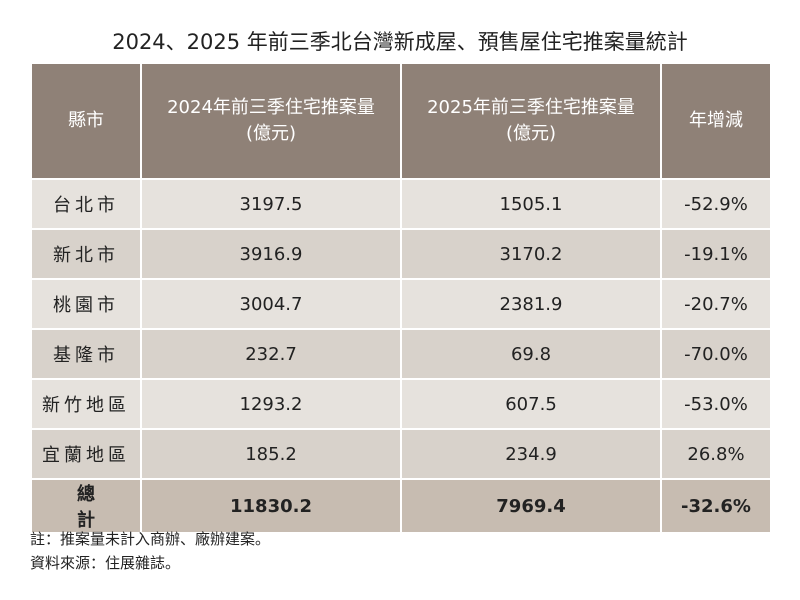 Image resolution: width=800 pixels, height=600 pixels. What do you see at coordinates (86, 254) in the screenshot?
I see `region-cell: 新北市` at bounding box center [86, 254].